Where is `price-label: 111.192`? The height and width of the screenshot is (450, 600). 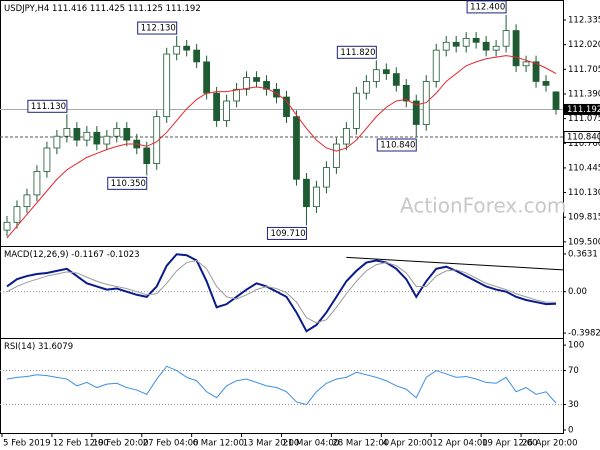 price-label: 111.192 is located at coordinates (583, 110).